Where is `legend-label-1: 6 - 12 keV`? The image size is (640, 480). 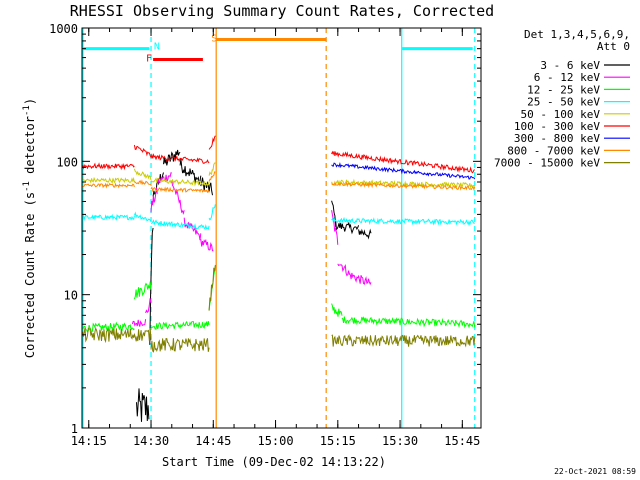
legend-label-1: 6 - 12 keV is located at coordinates (567, 77).